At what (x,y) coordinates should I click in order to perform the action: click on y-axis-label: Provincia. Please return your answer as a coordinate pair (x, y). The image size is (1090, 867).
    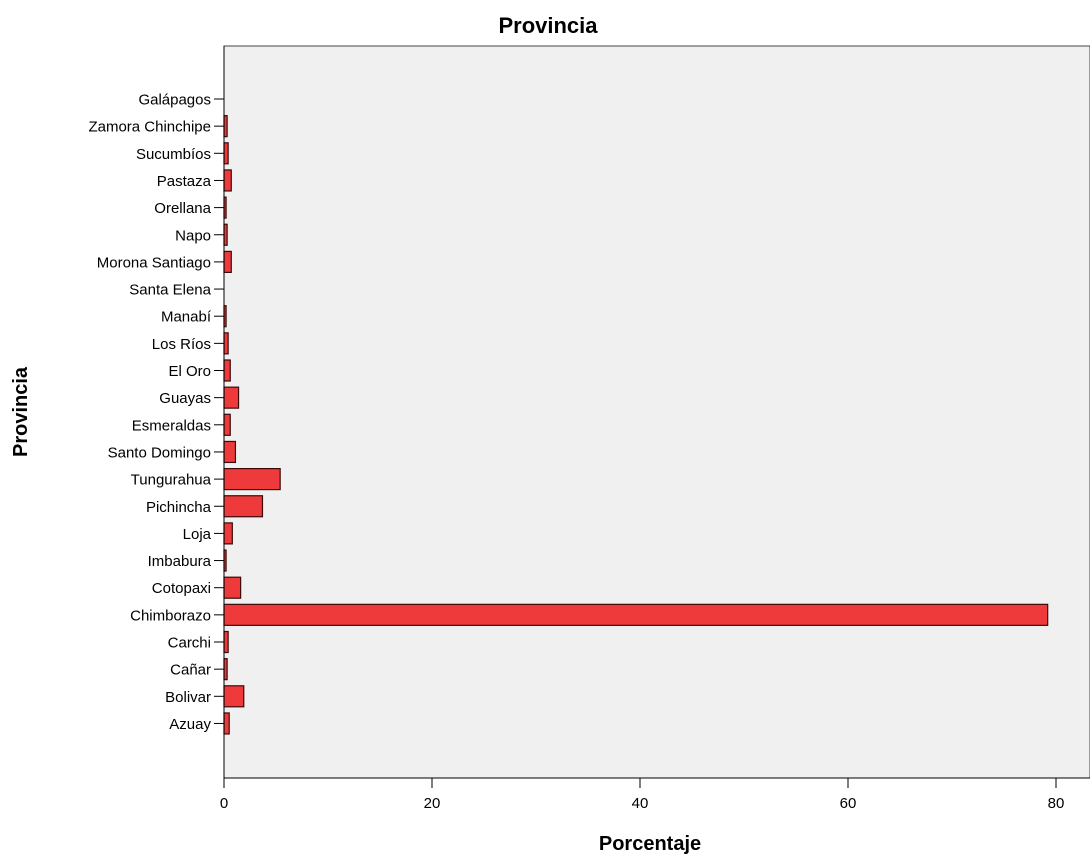
    Looking at the image, I should click on (21, 411).